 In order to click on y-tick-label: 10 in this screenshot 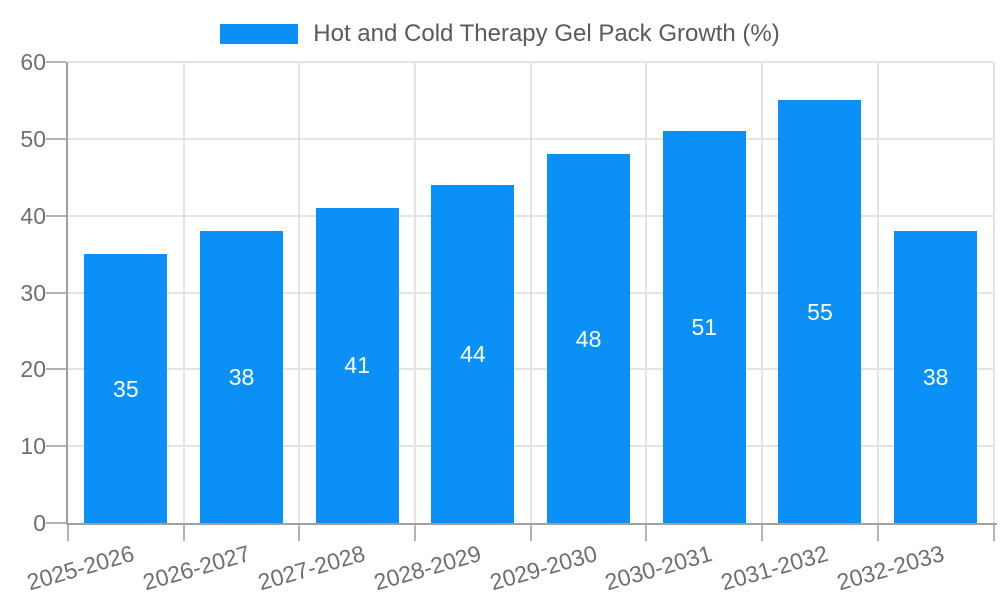, I will do `click(33, 446)`.